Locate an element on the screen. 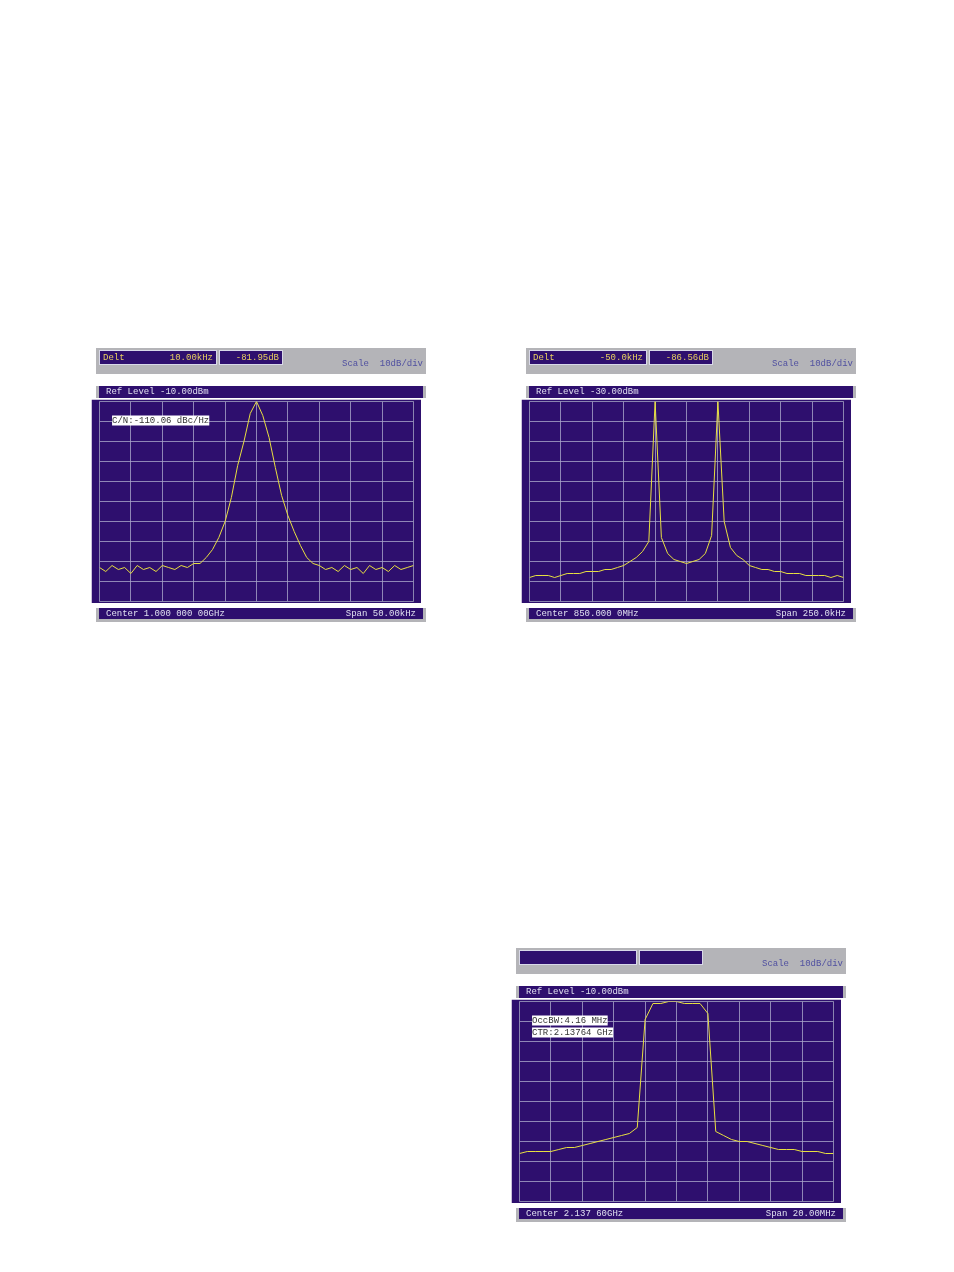  annotation: CTR:2.13764 GHz is located at coordinates (573, 1032).